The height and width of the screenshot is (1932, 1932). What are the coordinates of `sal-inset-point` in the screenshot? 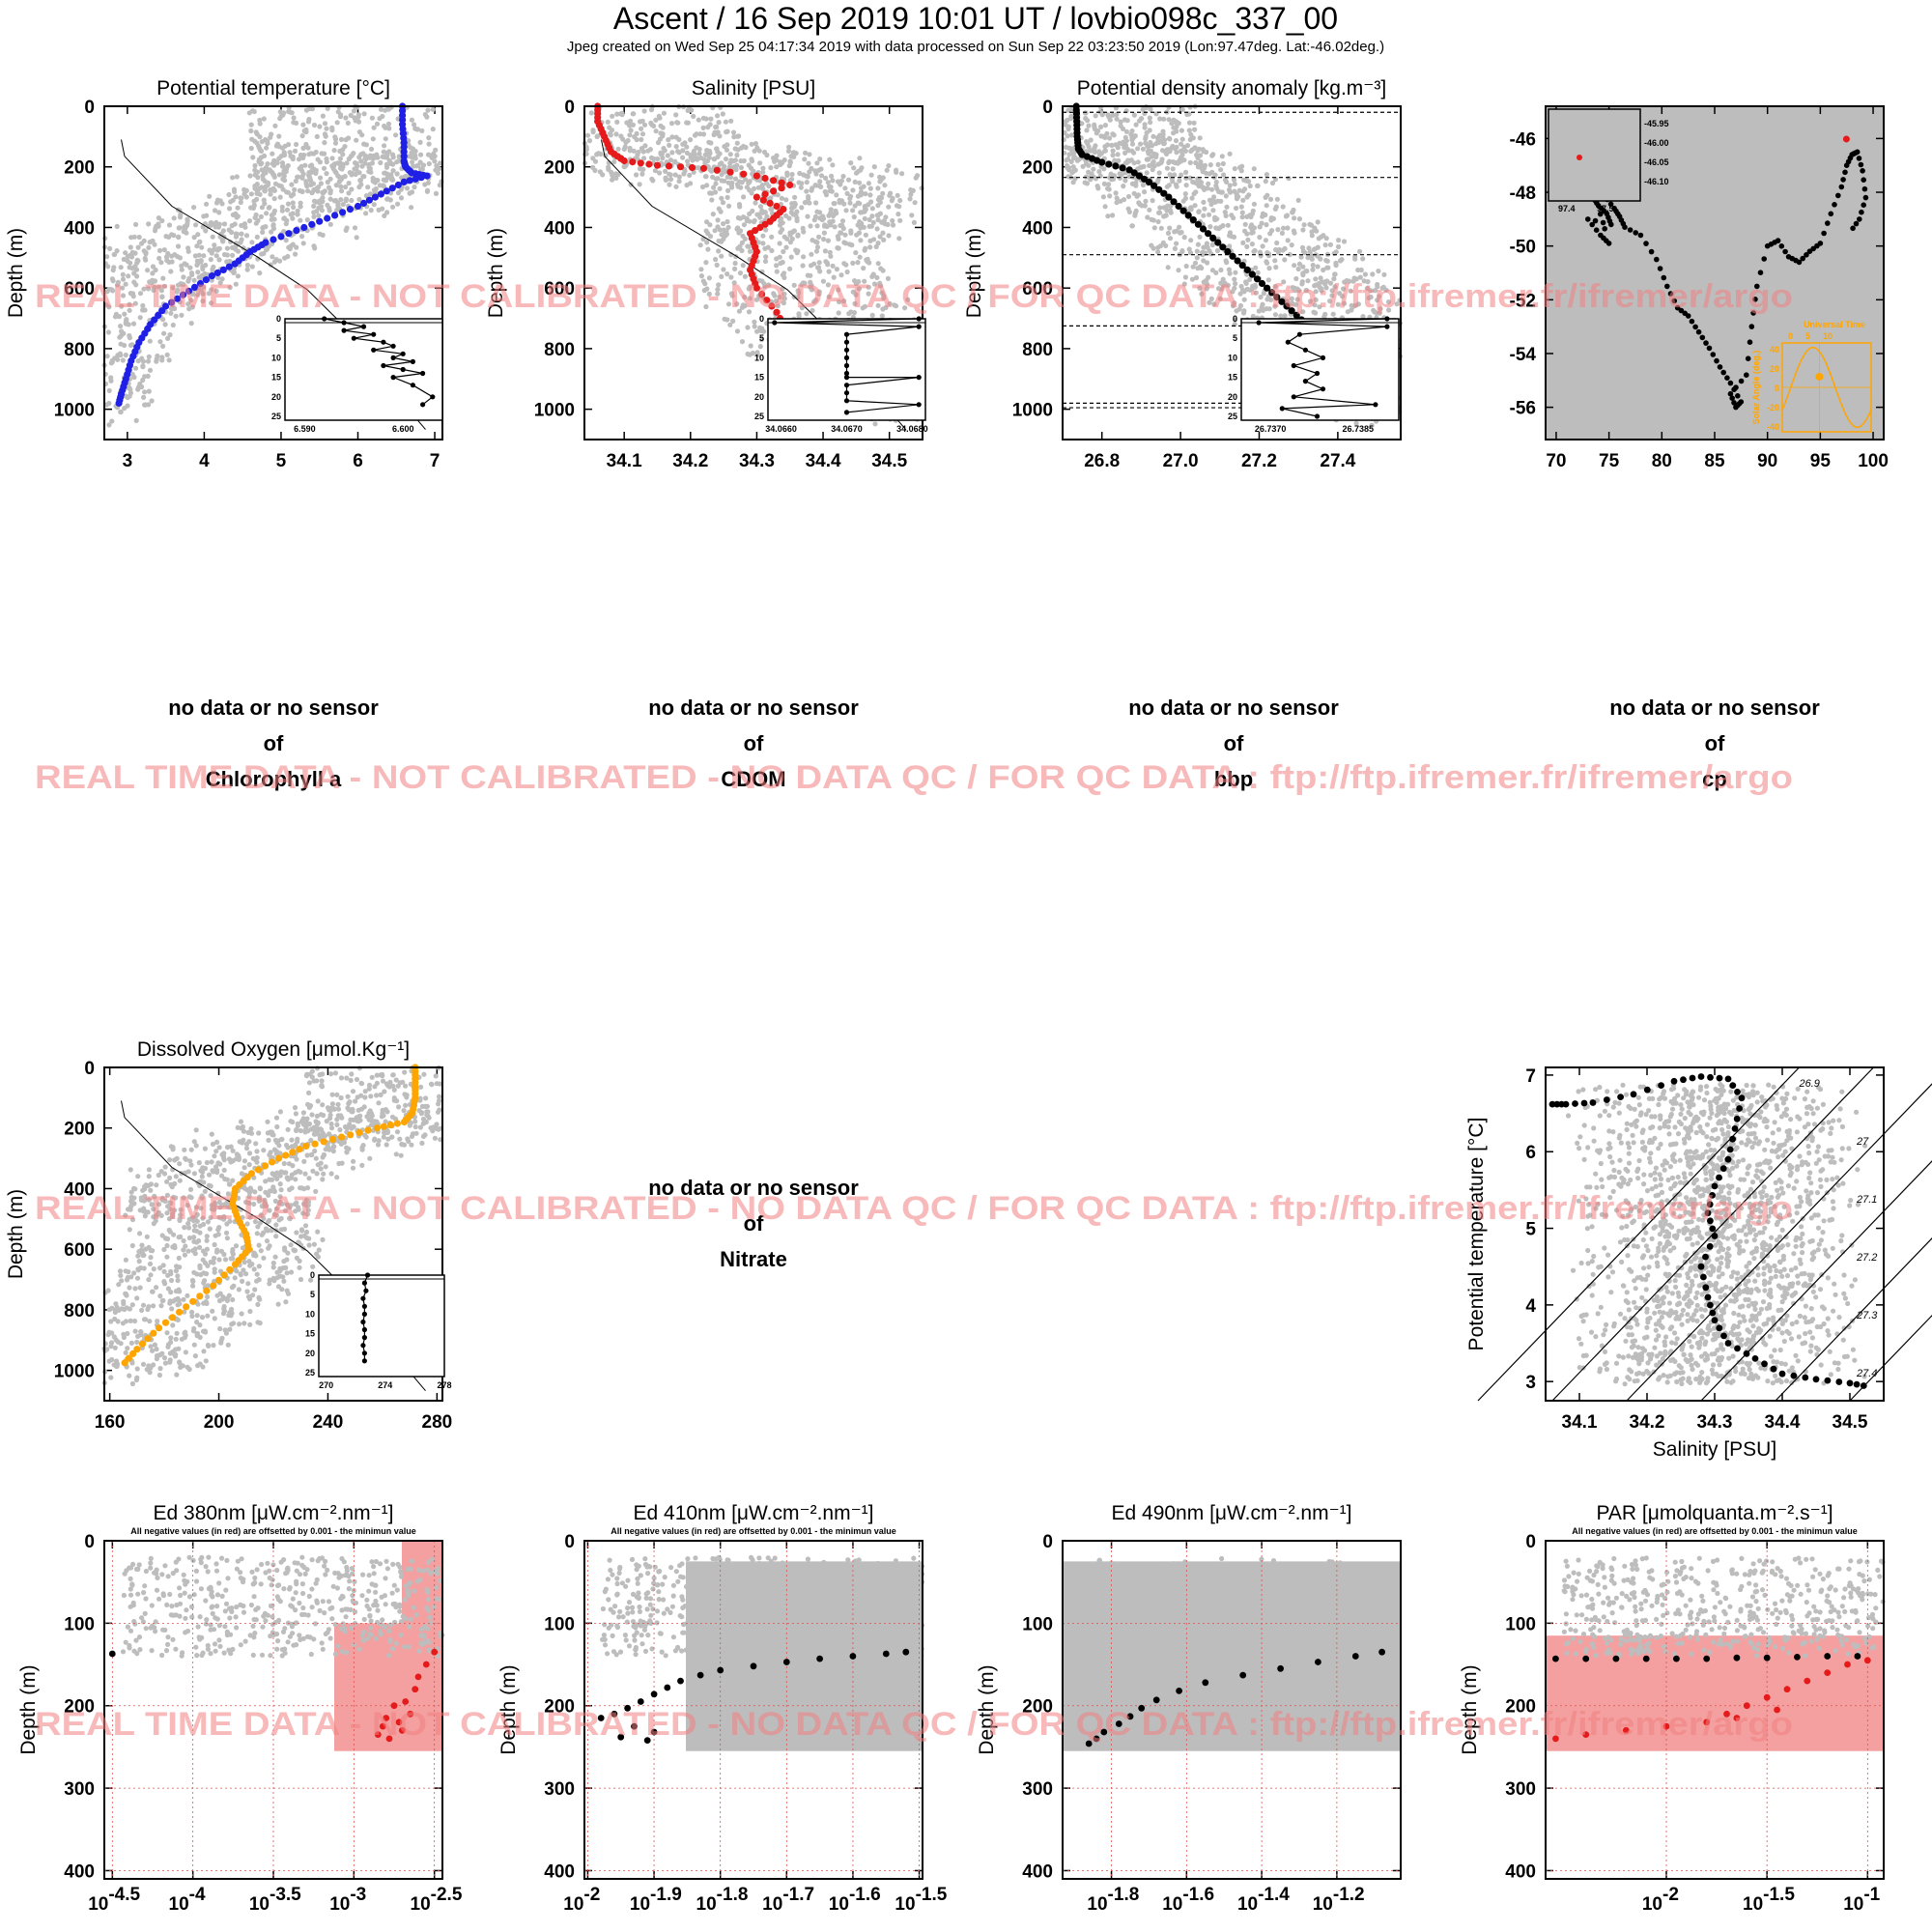 It's located at (775, 323).